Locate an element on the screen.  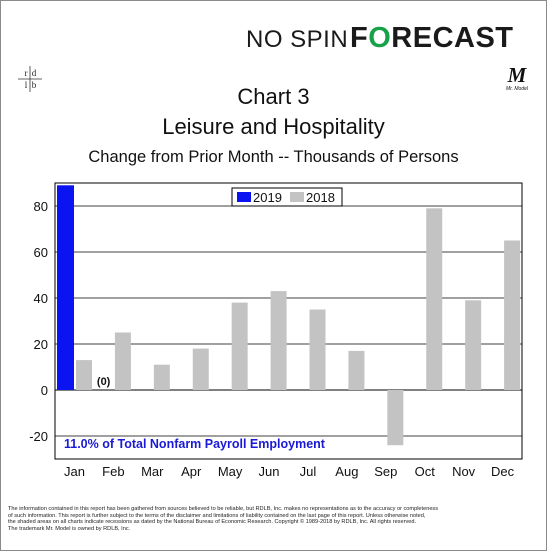
x-tick-label: Dec is located at coordinates (503, 471).